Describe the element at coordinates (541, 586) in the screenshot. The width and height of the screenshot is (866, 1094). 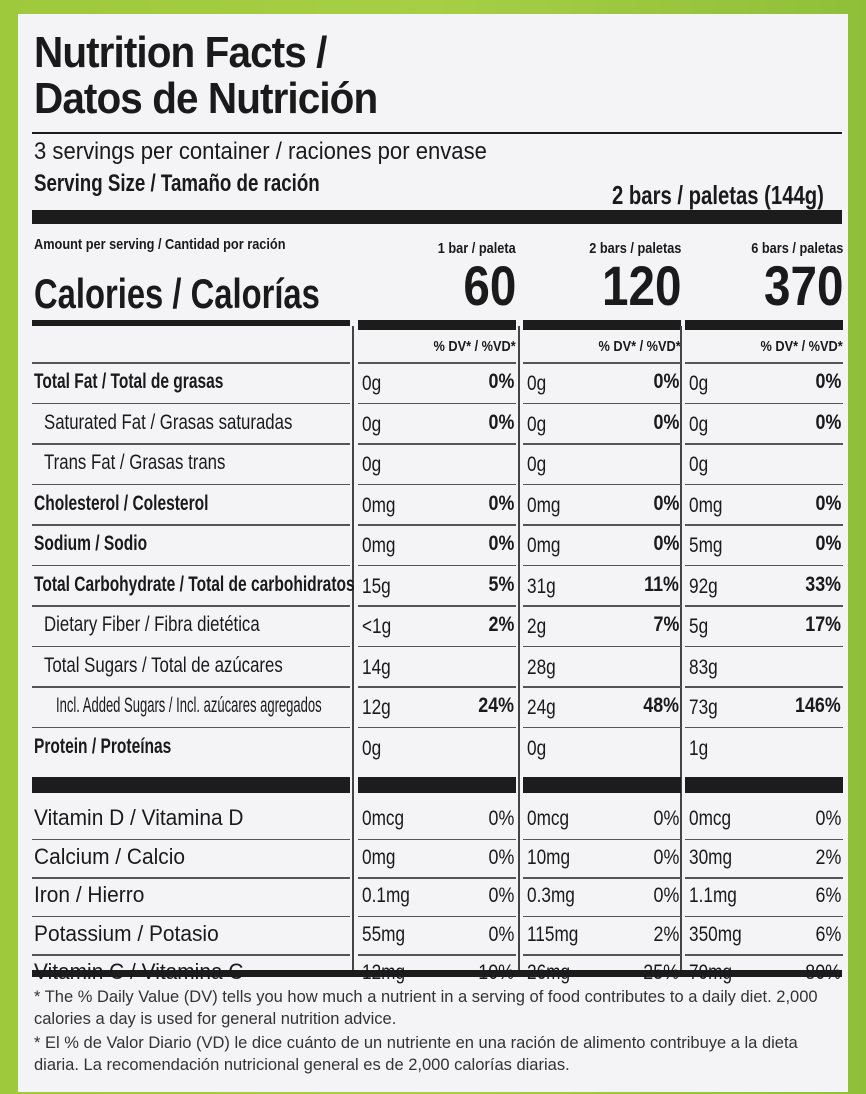
I see `nutrient-amount: 31g` at that location.